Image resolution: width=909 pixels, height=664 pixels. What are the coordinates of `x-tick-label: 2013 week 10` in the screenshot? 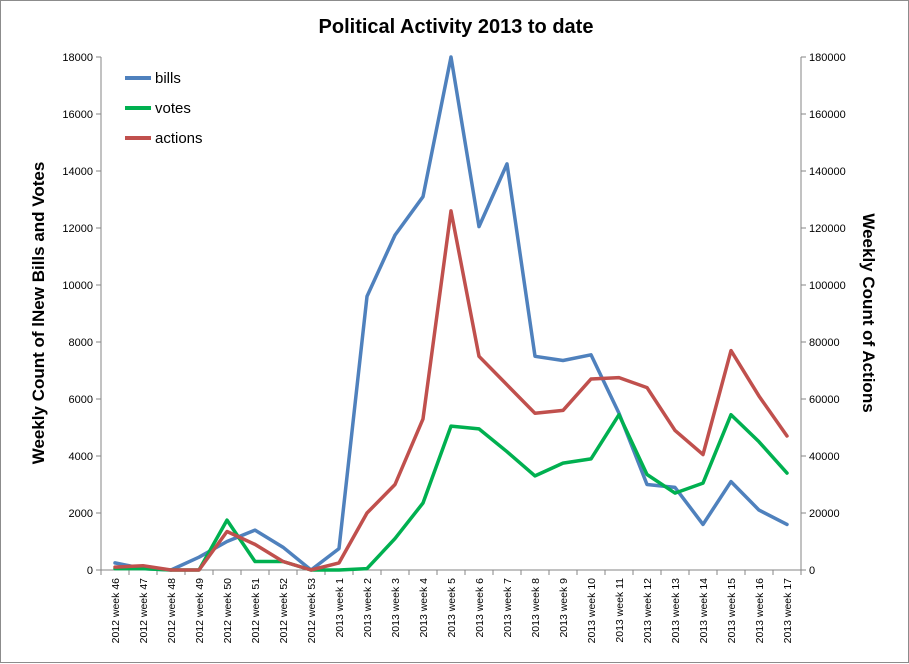 It's located at (592, 611).